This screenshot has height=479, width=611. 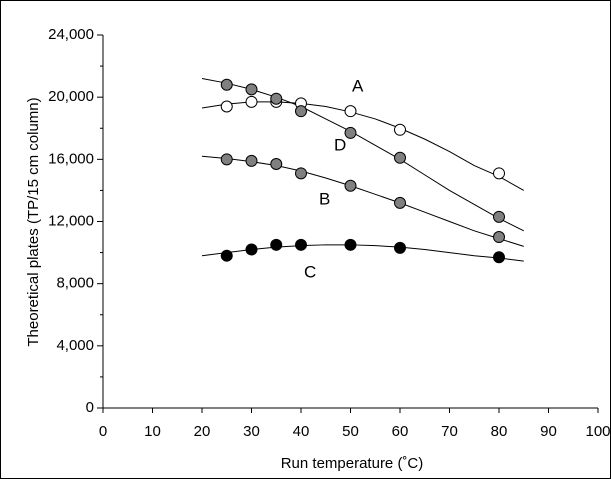 What do you see at coordinates (449, 431) in the screenshot?
I see `x-tick-label: 70` at bounding box center [449, 431].